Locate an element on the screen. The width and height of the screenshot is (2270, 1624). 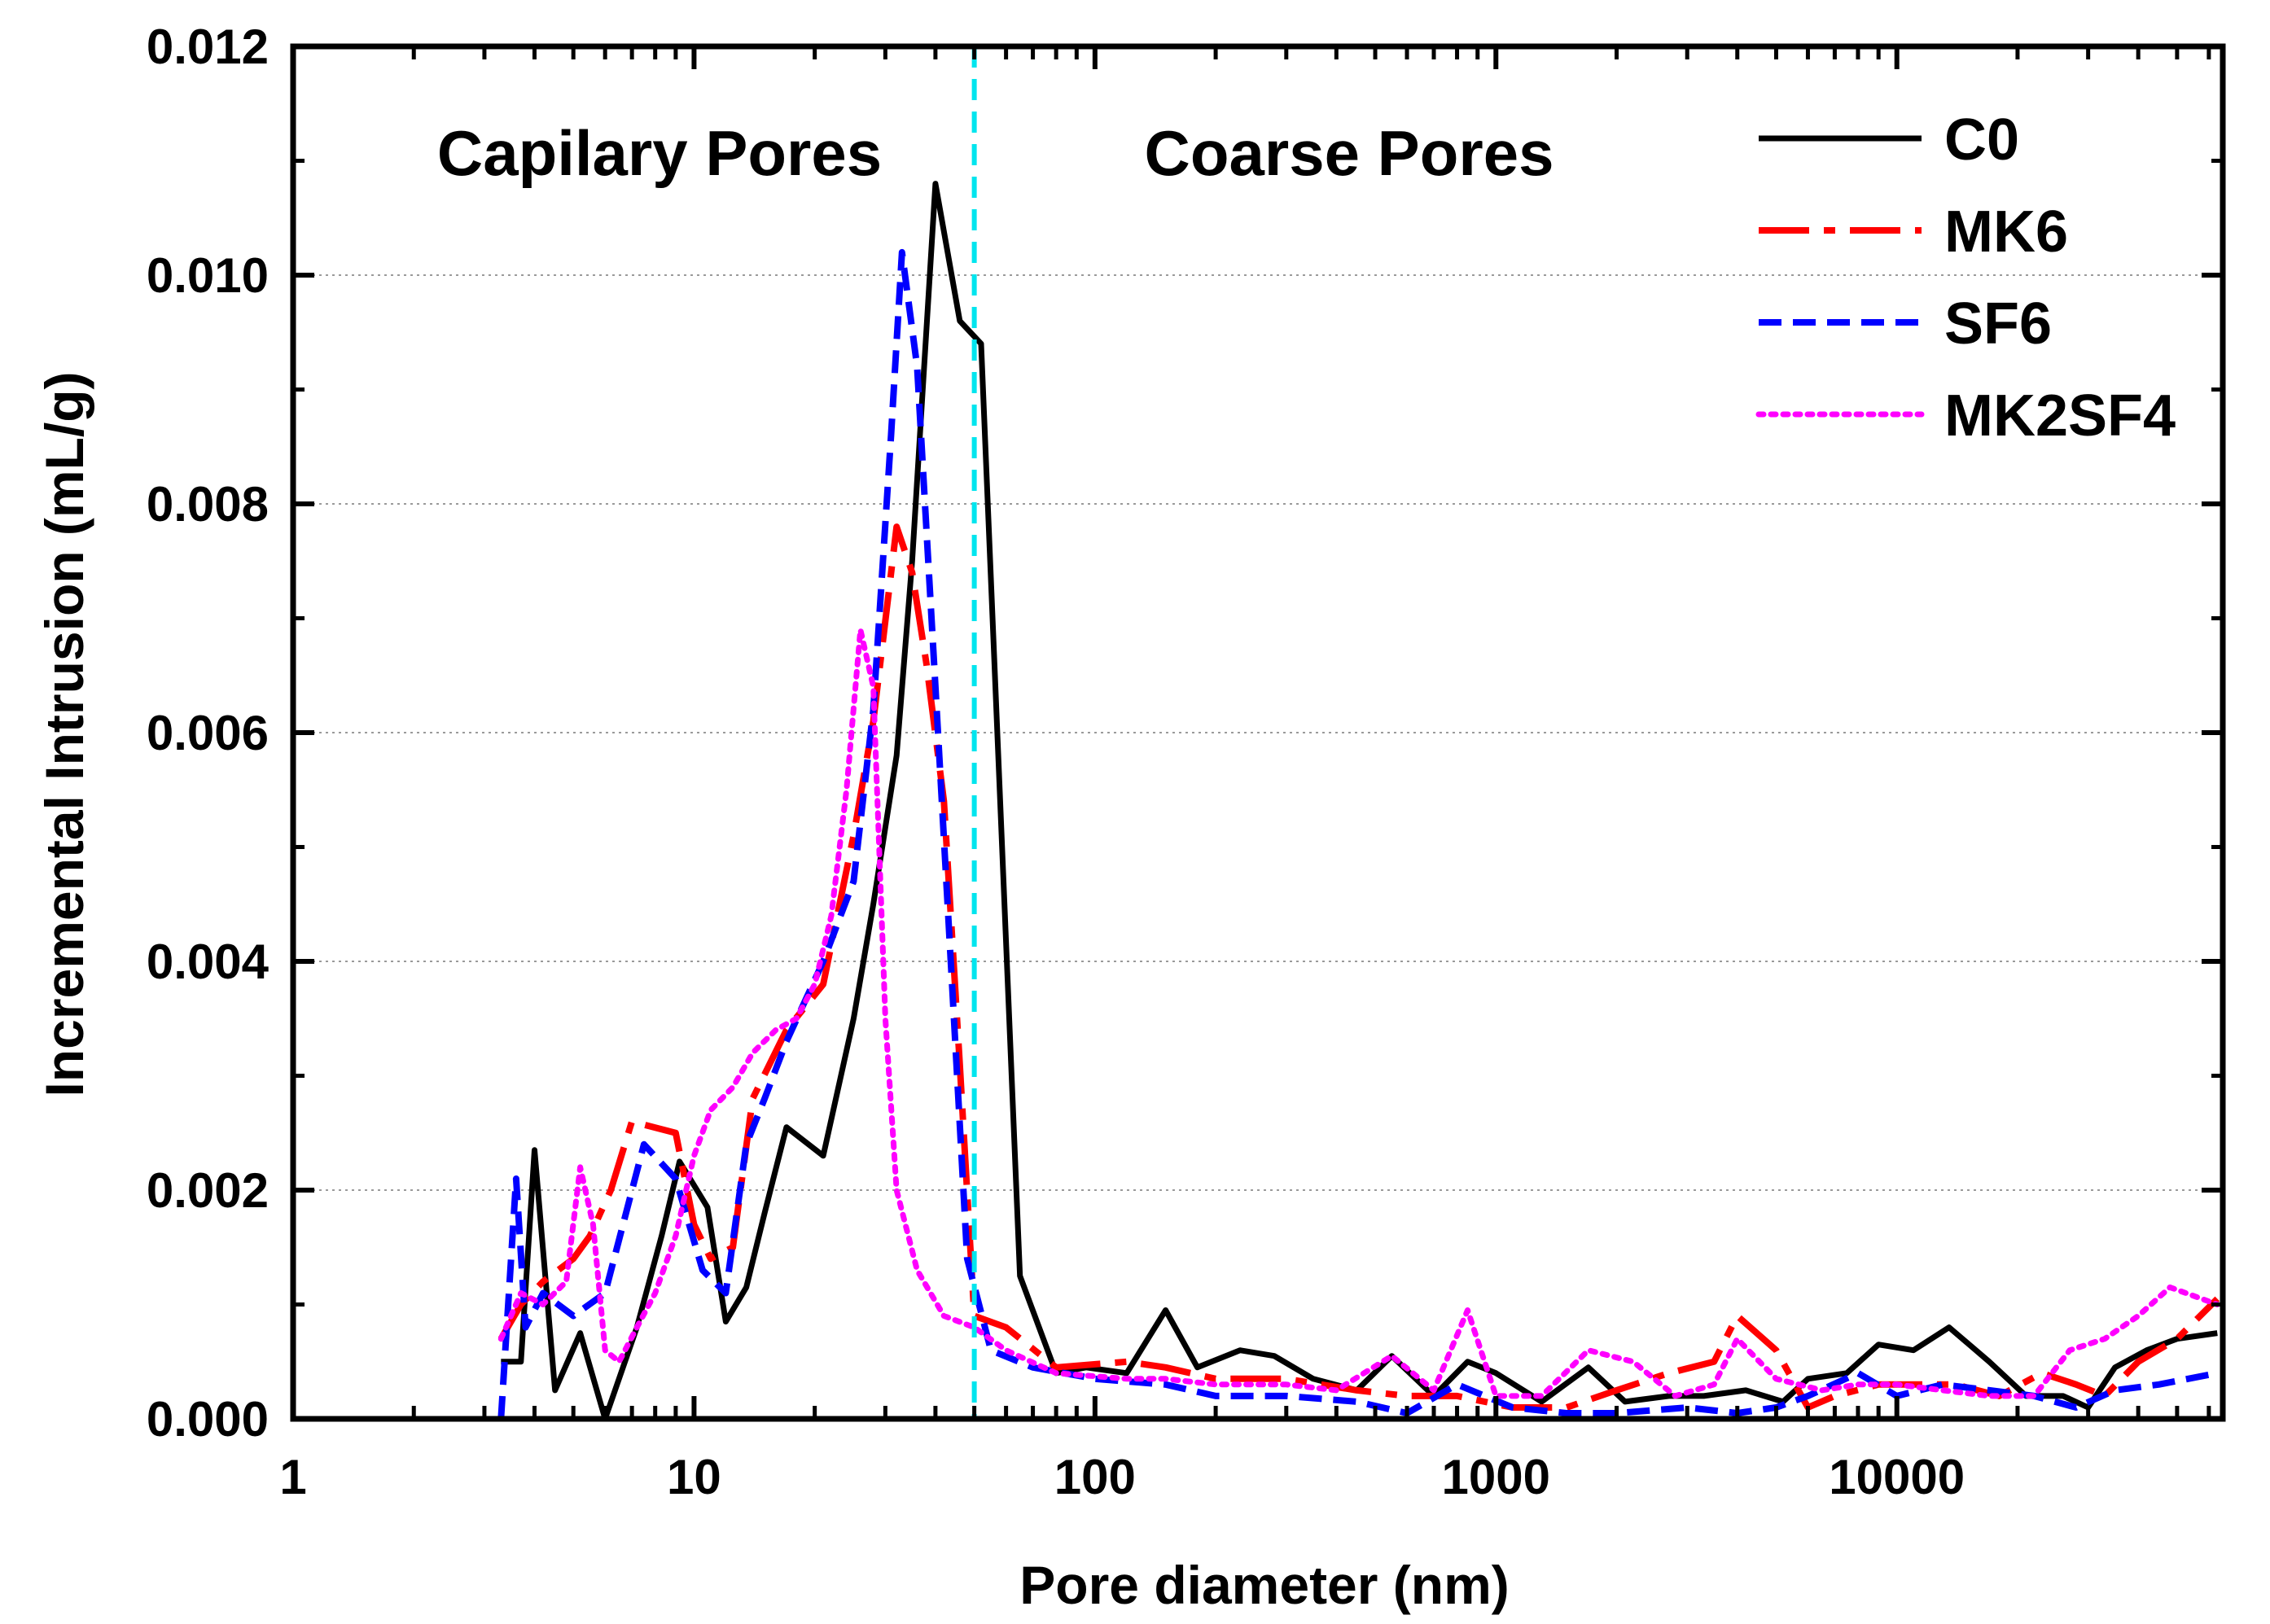
legend-label-mk6: MK6 is located at coordinates (2006, 232).